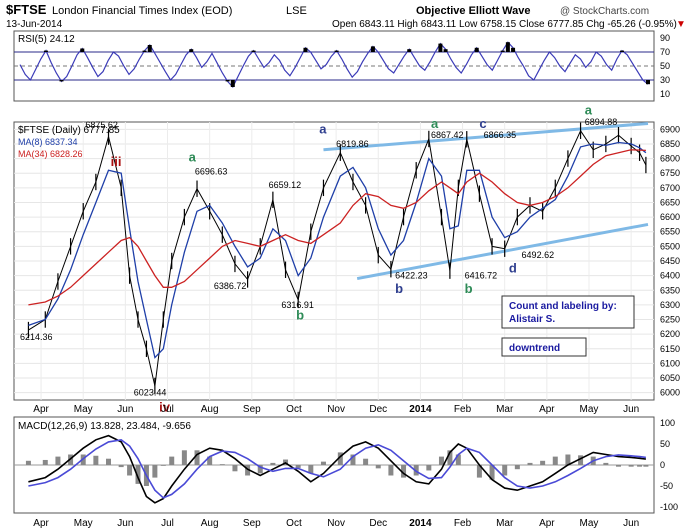  I want to click on price-x-label: Mar, so click(505, 409).